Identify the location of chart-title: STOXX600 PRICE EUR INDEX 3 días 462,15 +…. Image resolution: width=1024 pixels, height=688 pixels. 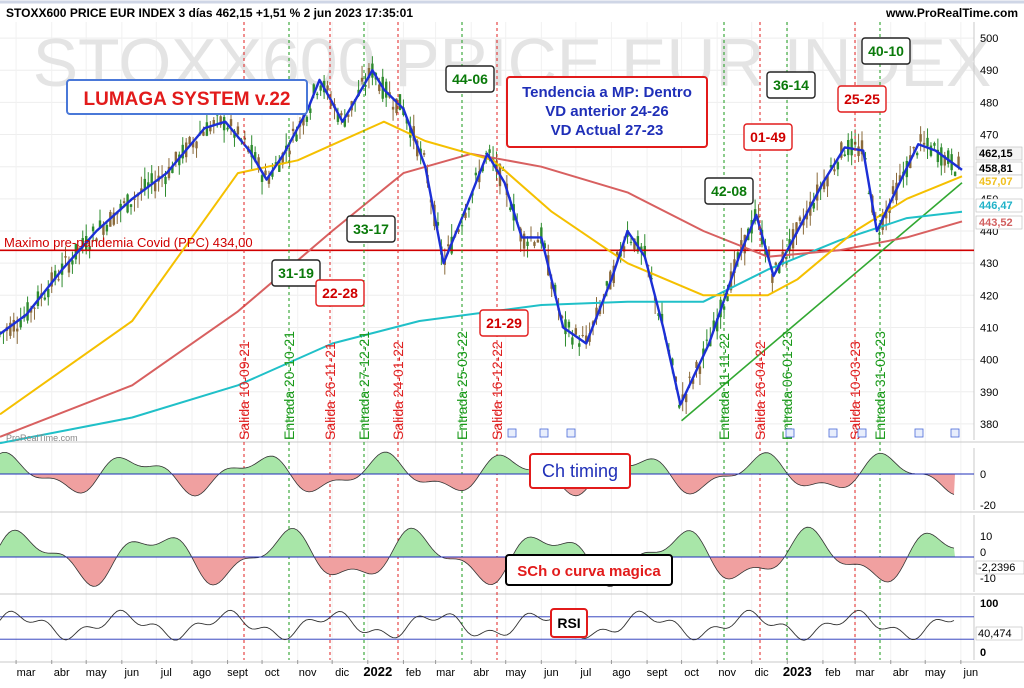
(209, 13).